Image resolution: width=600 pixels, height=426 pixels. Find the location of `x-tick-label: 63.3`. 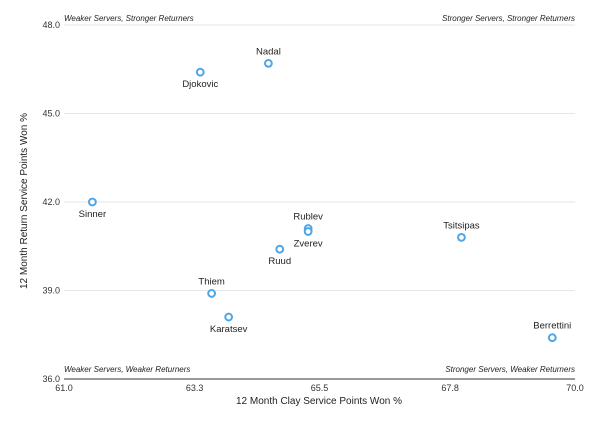

x-tick-label: 63.3 is located at coordinates (195, 388).